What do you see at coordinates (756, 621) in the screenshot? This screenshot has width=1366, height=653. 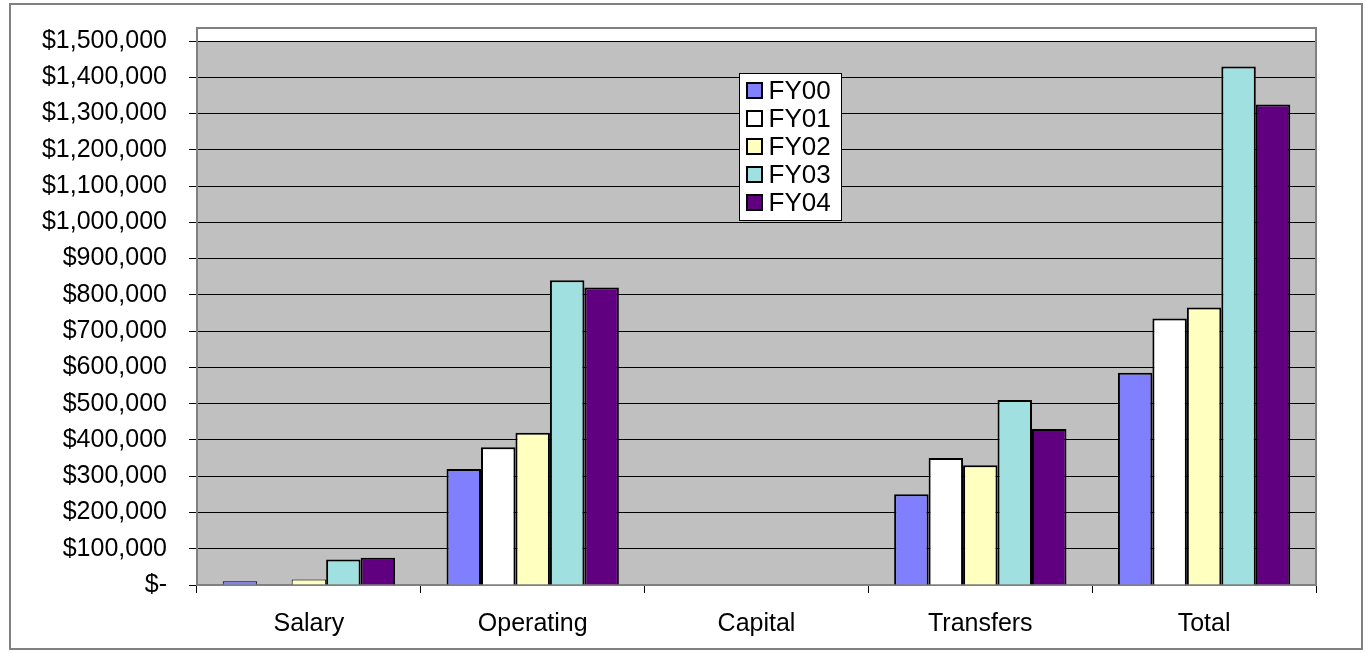 I see `x-tick-label: Capital` at bounding box center [756, 621].